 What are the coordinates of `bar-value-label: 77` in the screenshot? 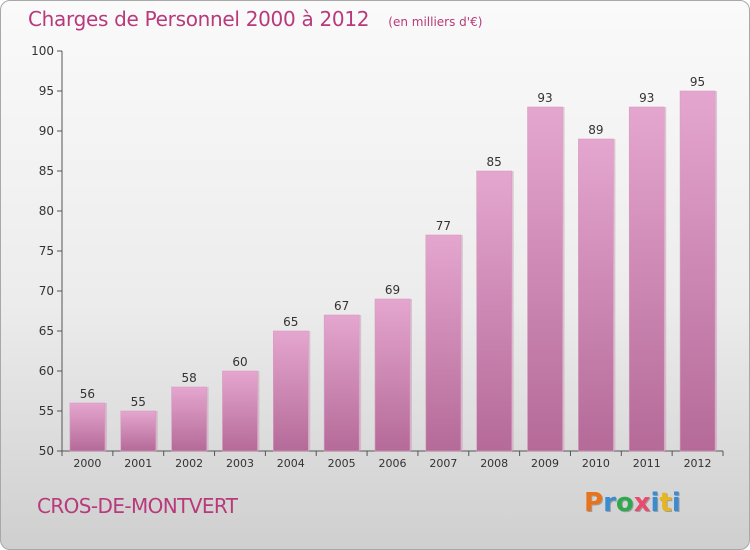 It's located at (443, 226).